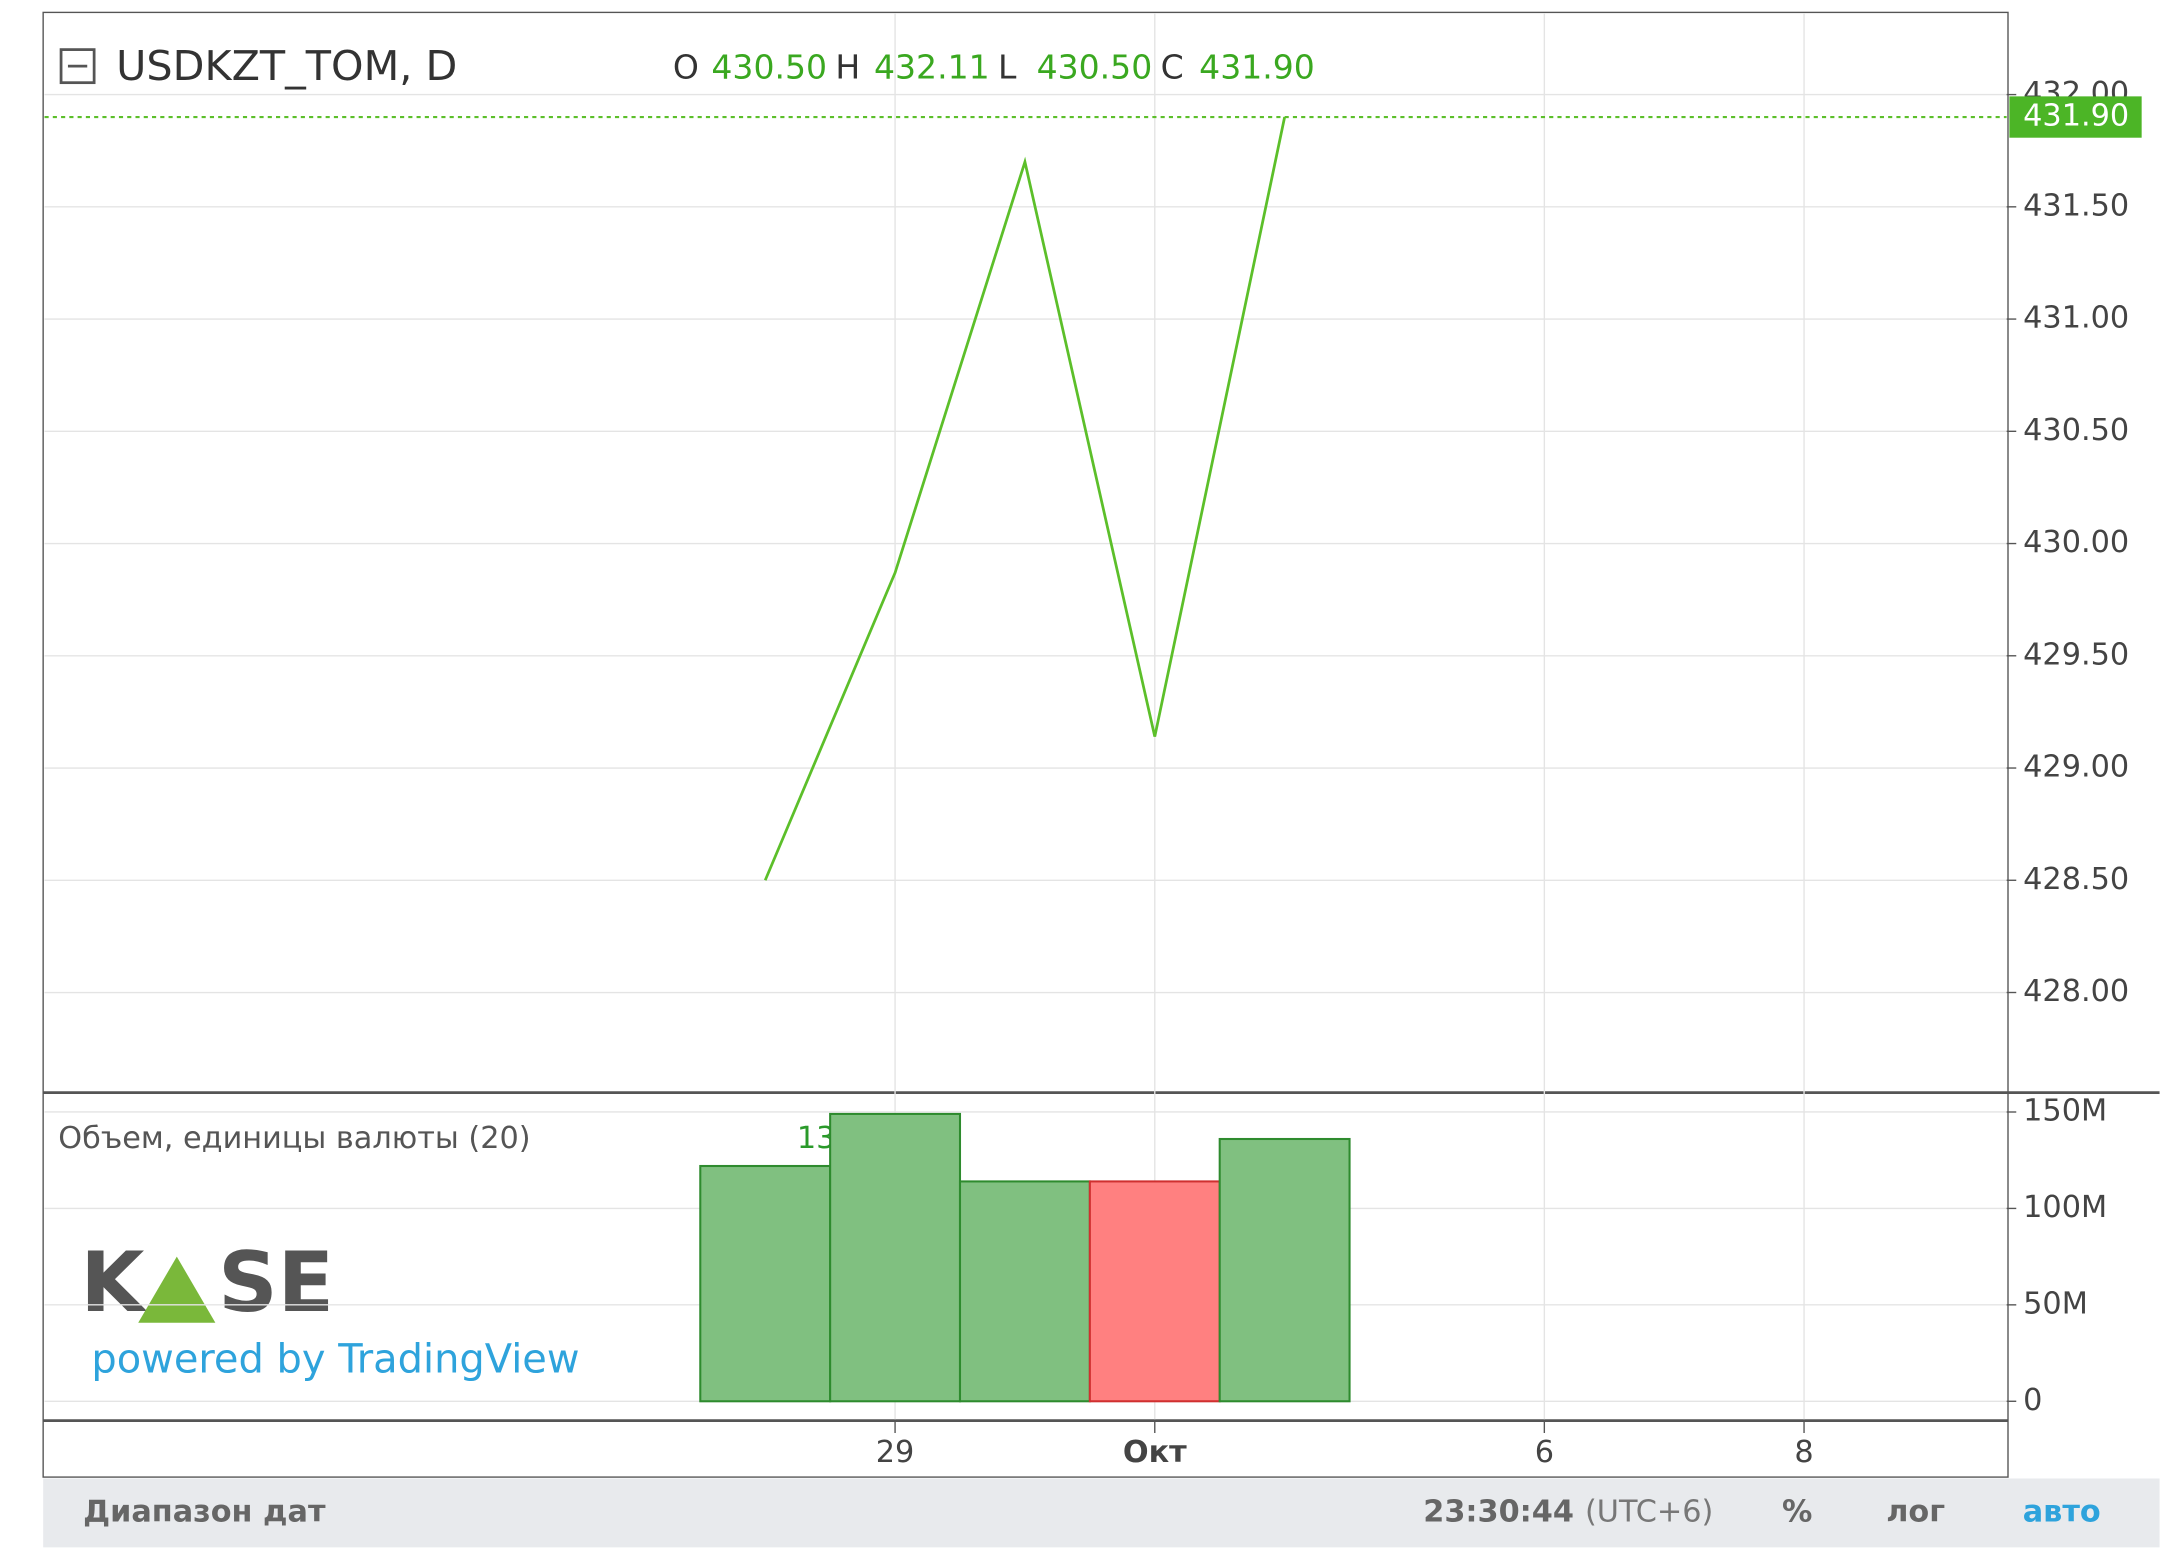  I want to click on ohlc-value: 432.11, so click(932, 66).